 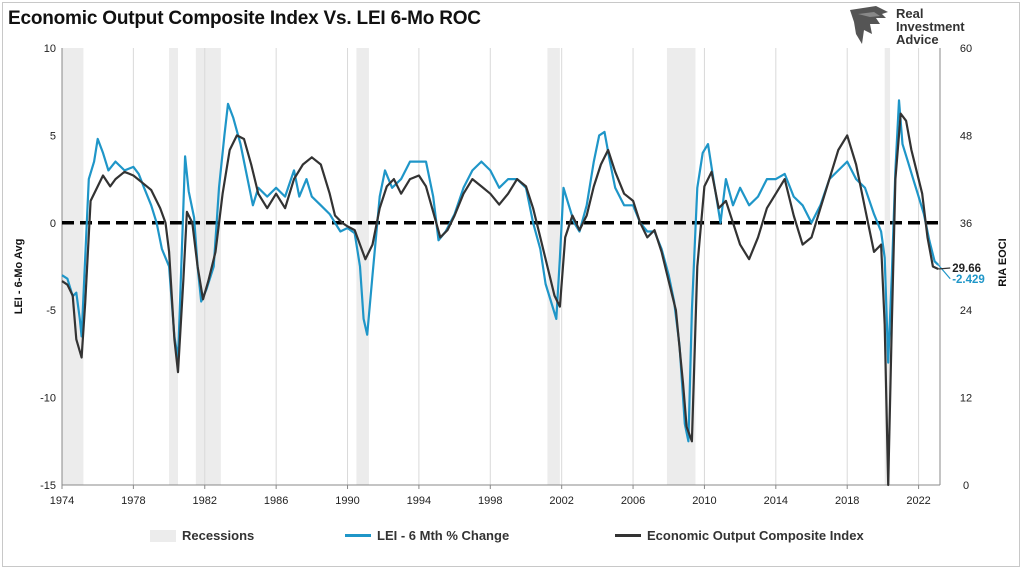 I want to click on y-right-tick-48: 48, so click(x=966, y=136).